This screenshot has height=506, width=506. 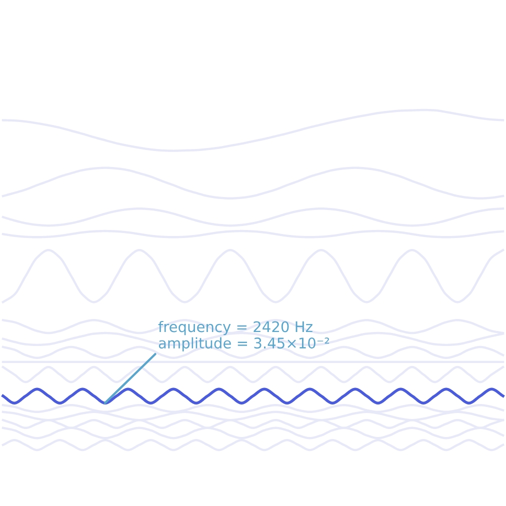 I want to click on annotation: frequency = 2420 Hz amplitude = 3.45×10⁻², so click(x=244, y=336).